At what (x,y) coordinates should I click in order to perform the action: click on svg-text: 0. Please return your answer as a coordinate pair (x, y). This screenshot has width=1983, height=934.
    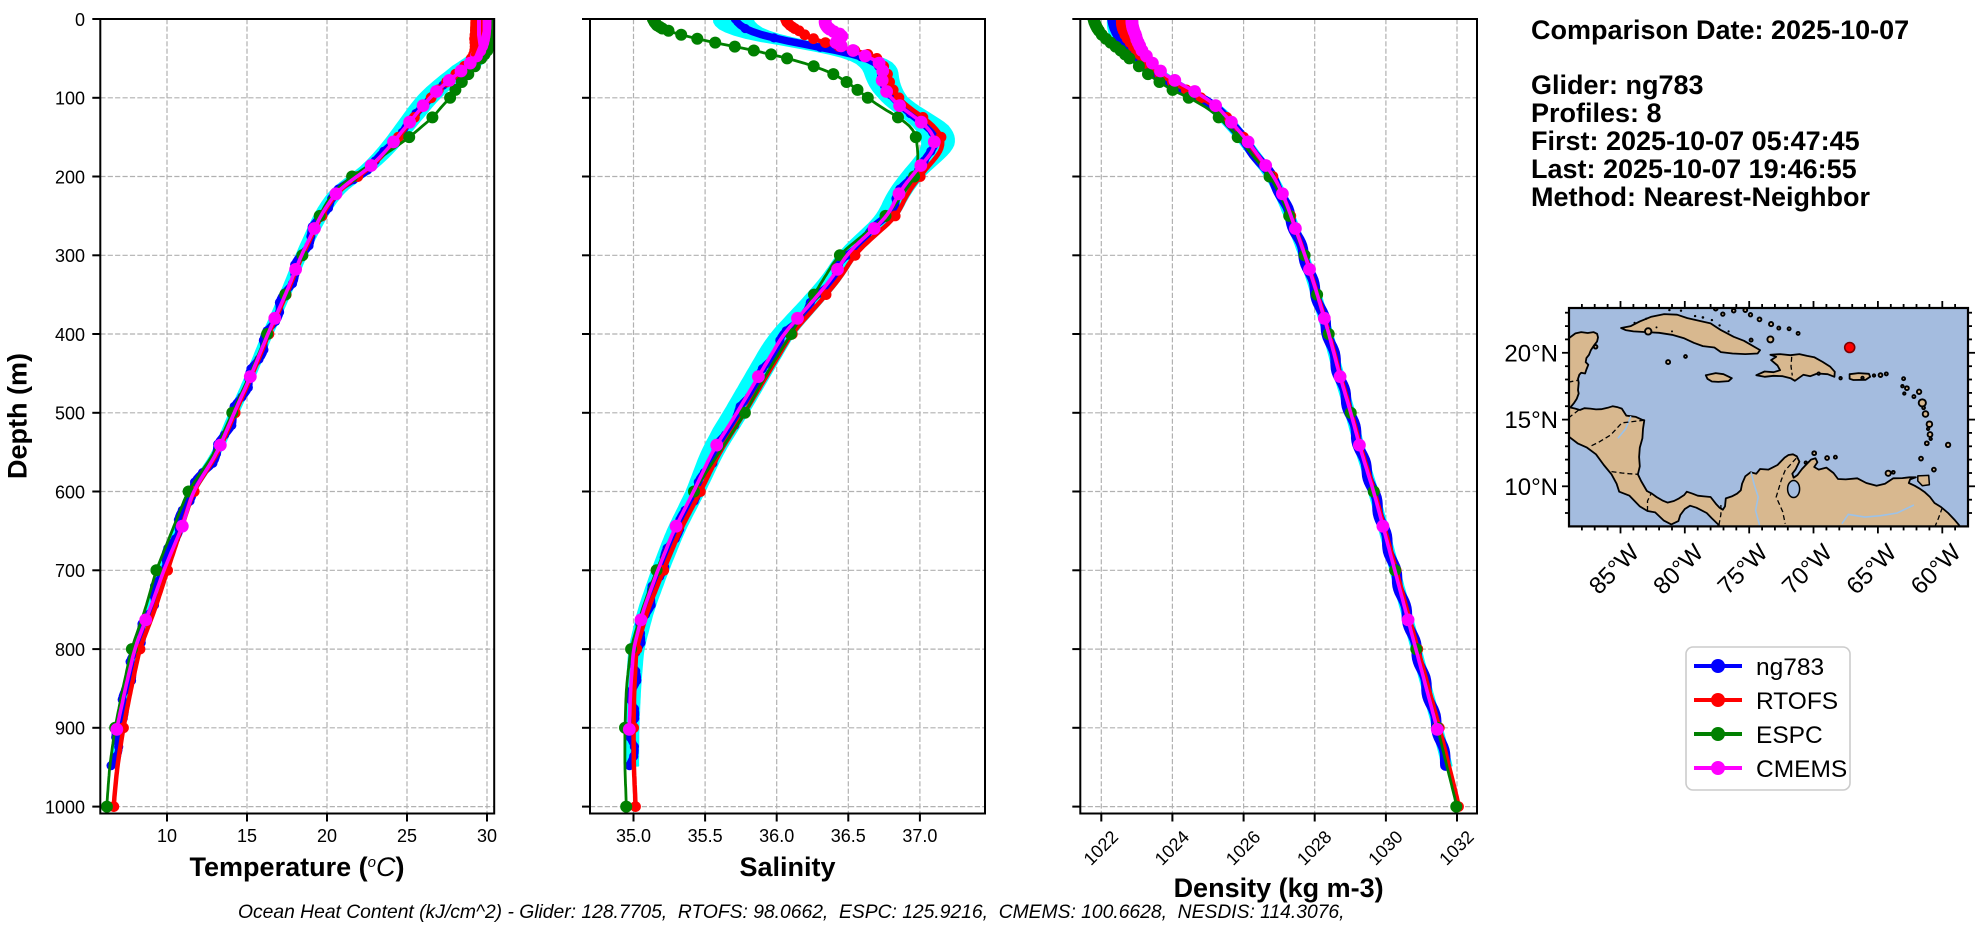
    Looking at the image, I should click on (80, 20).